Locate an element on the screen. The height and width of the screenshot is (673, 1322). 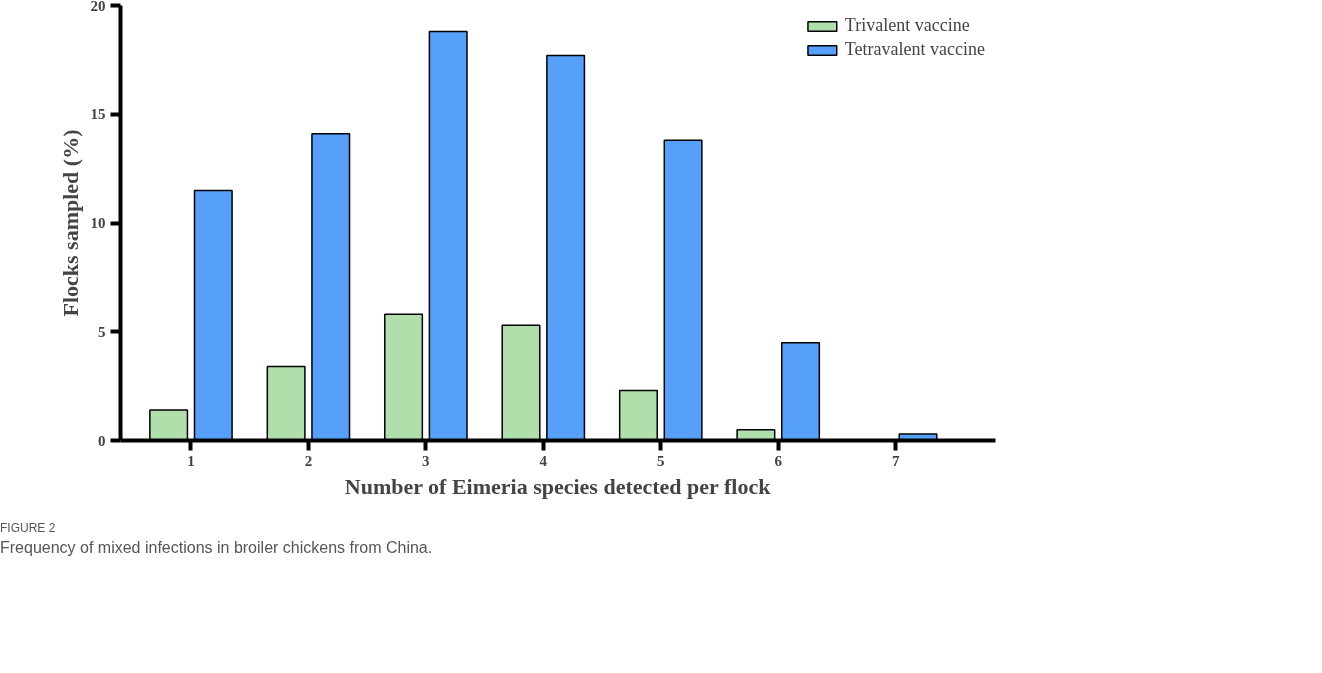
y-axis-title: Flocks sampled (%) is located at coordinates (70, 223).